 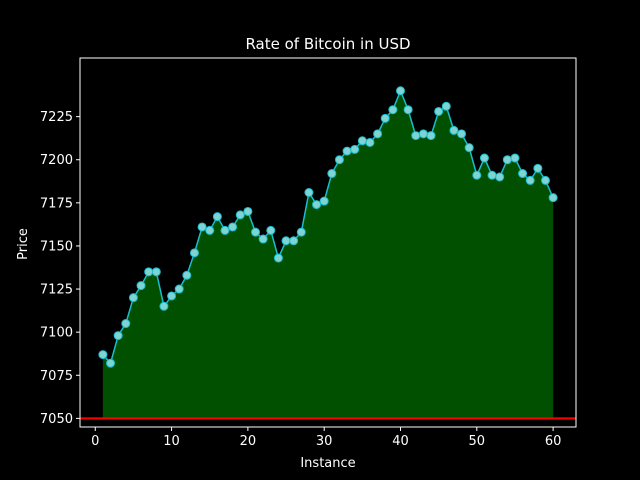 What do you see at coordinates (56, 160) in the screenshot?
I see `y-tick-label-7200: 7200` at bounding box center [56, 160].